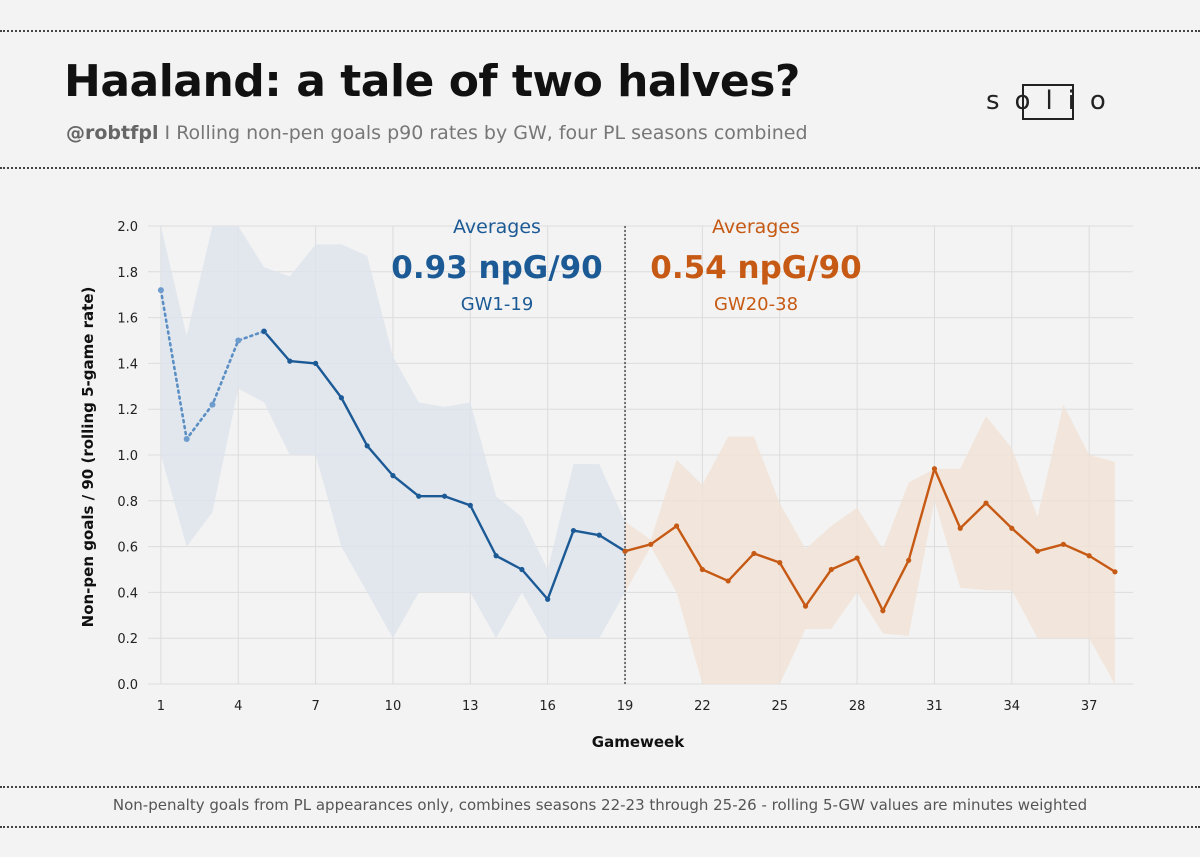 The image size is (1200, 857). What do you see at coordinates (1089, 706) in the screenshot?
I see `x-tick-label: 37` at bounding box center [1089, 706].